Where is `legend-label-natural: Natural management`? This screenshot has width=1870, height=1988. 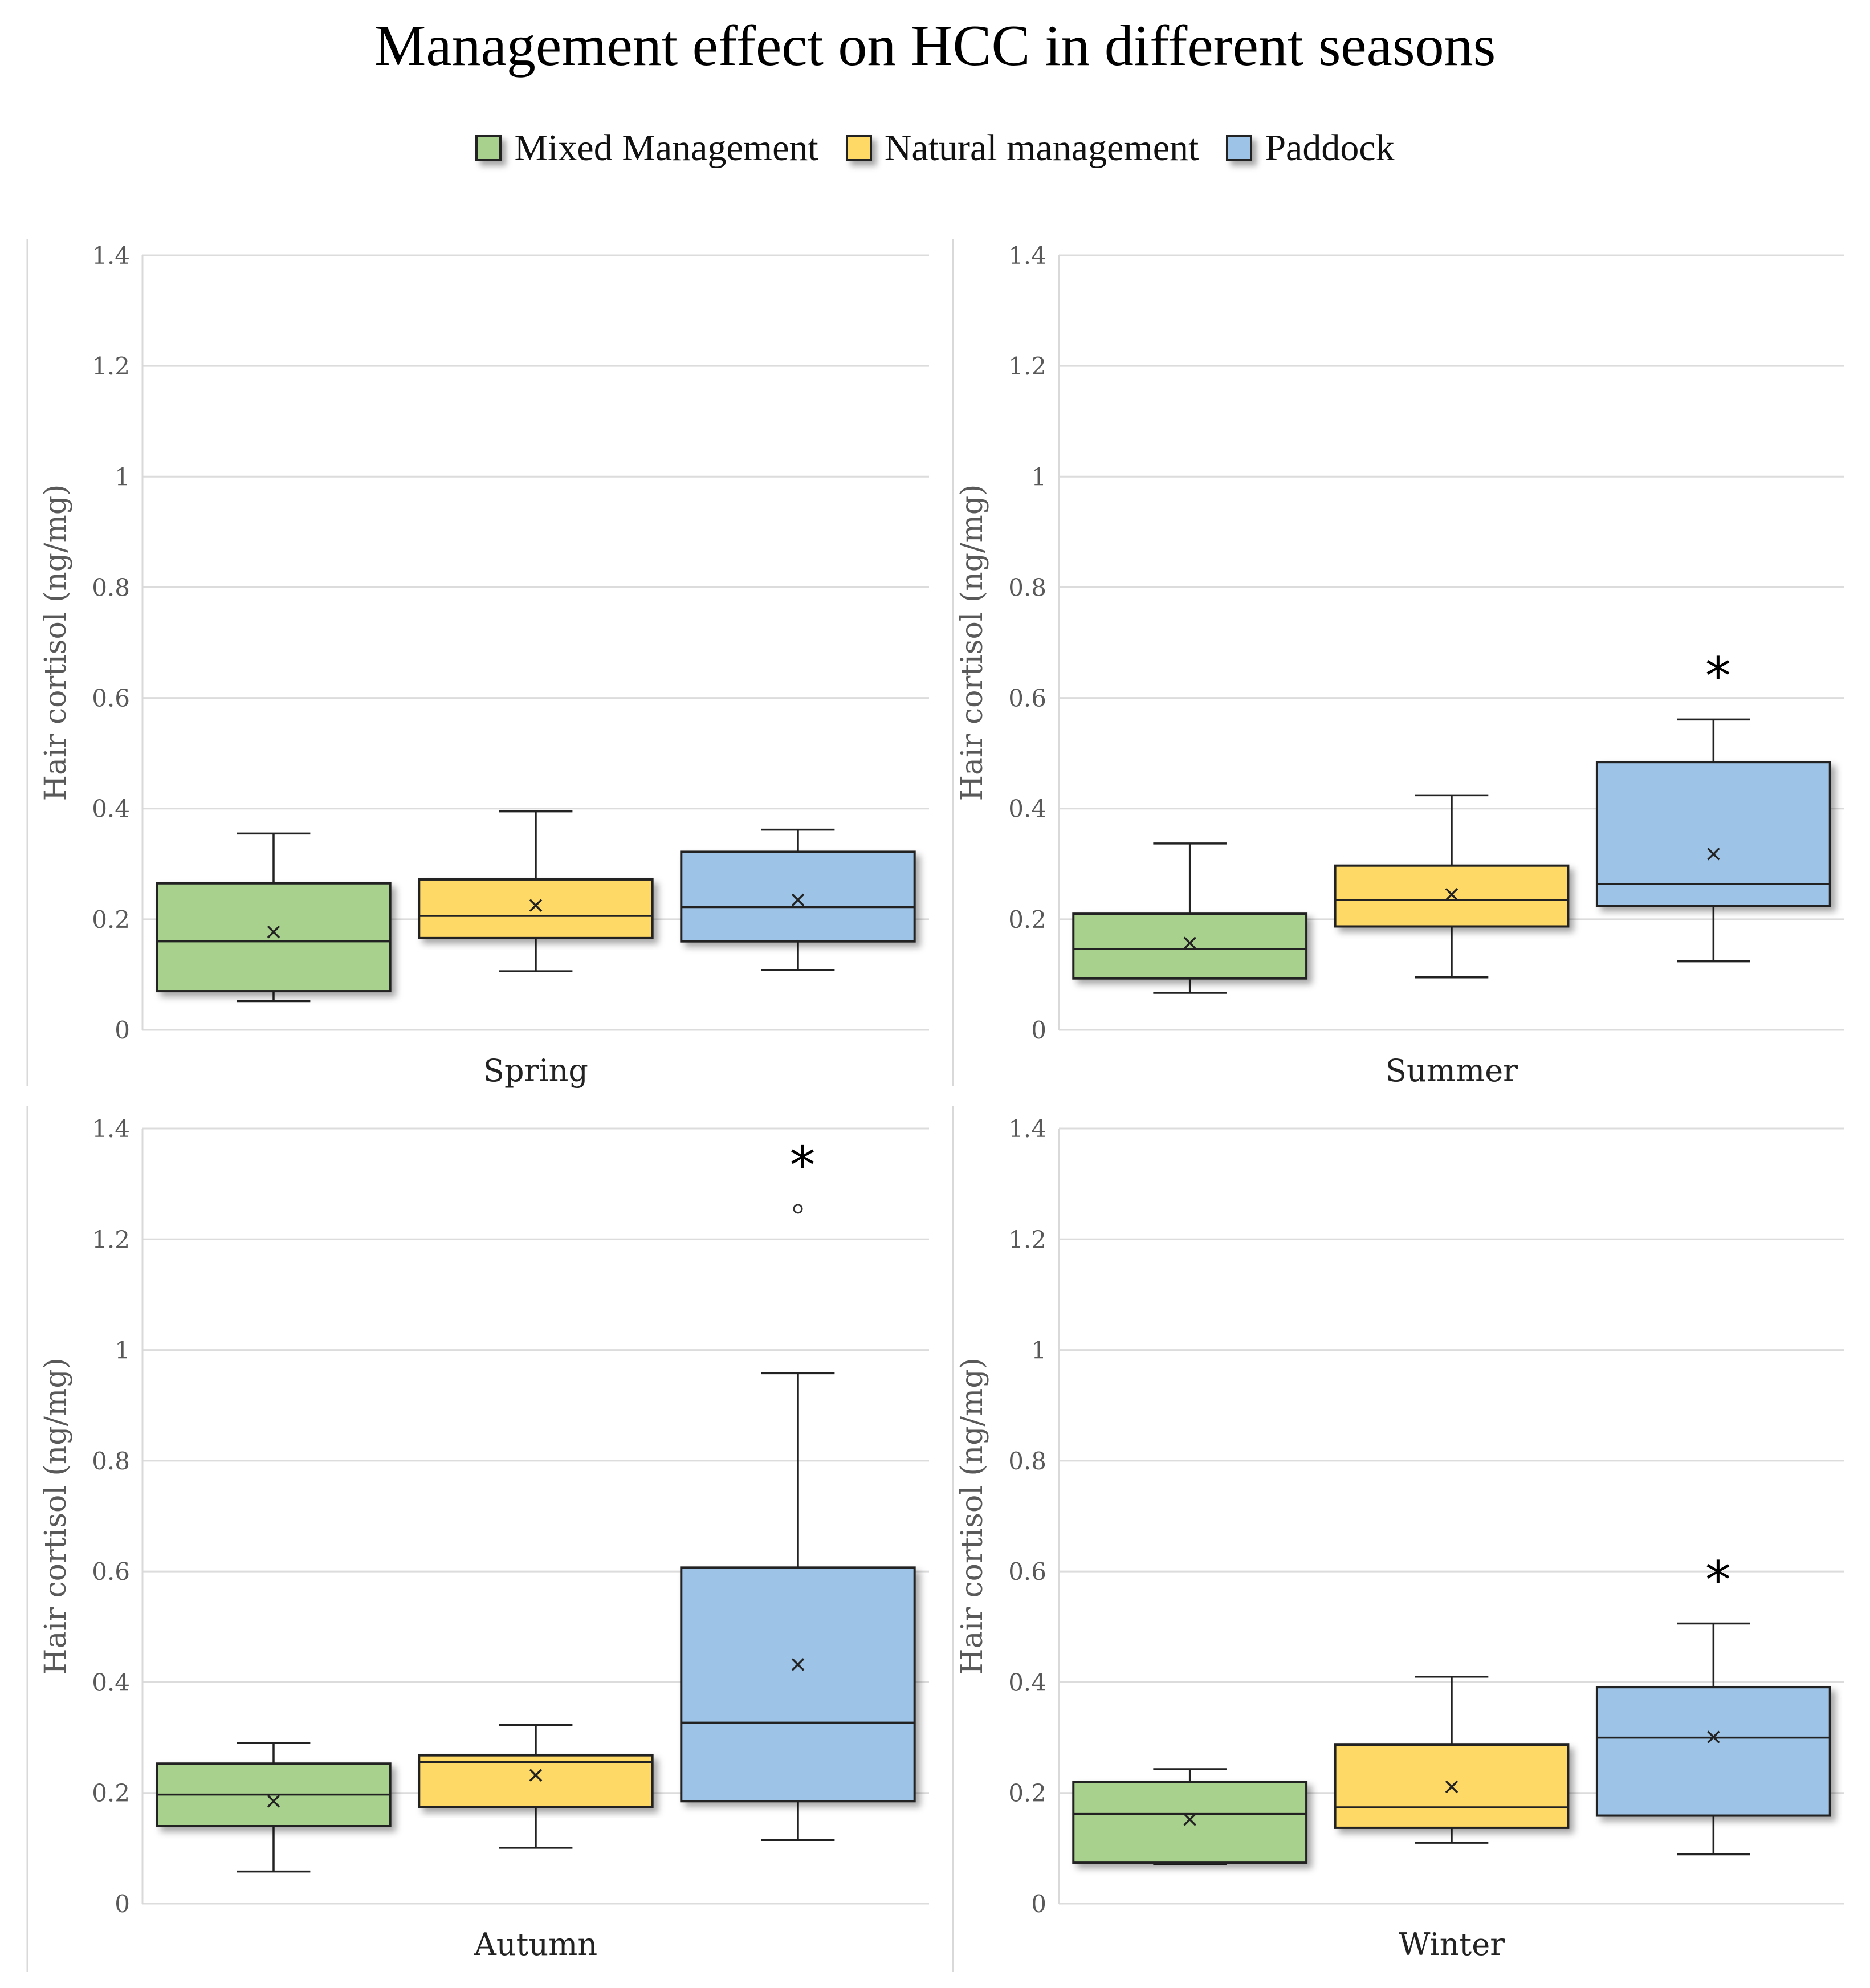
legend-label-natural: Natural management is located at coordinates (1042, 148).